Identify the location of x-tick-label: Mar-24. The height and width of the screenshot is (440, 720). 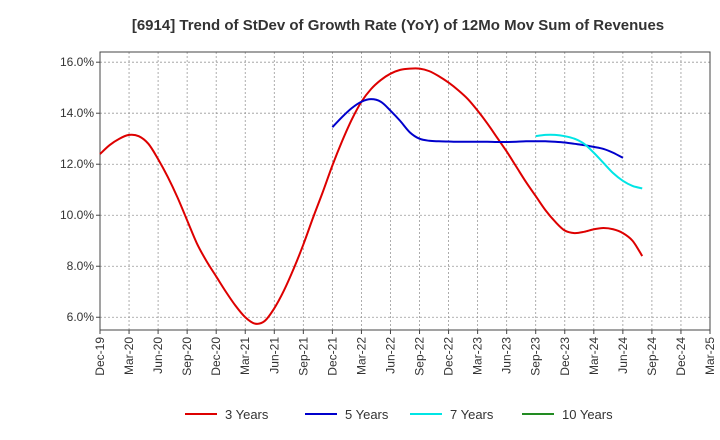
(594, 356).